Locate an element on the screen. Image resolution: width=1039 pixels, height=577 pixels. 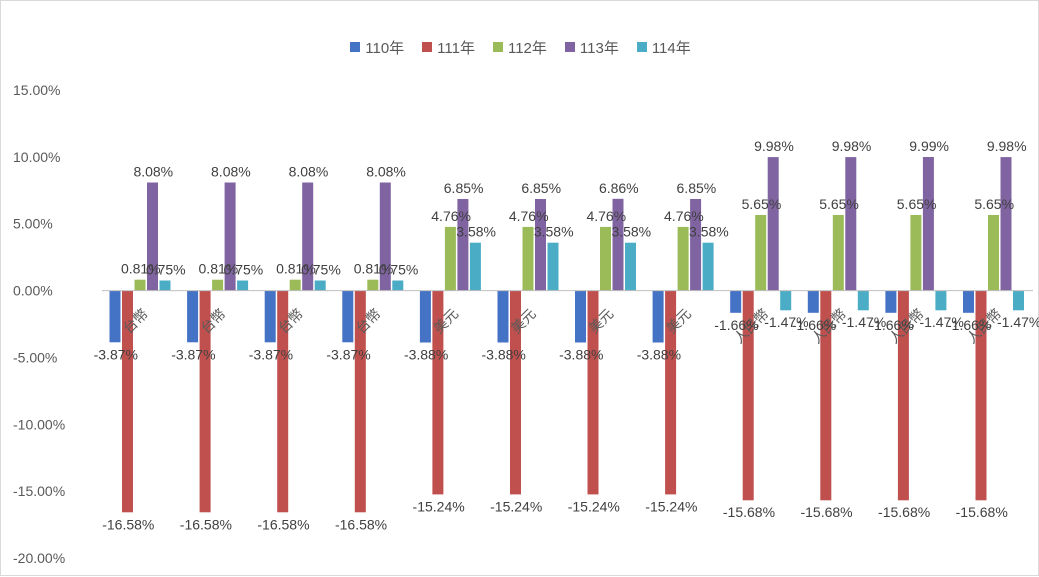
y-tick-label: 10.00% is located at coordinates (36, 157).